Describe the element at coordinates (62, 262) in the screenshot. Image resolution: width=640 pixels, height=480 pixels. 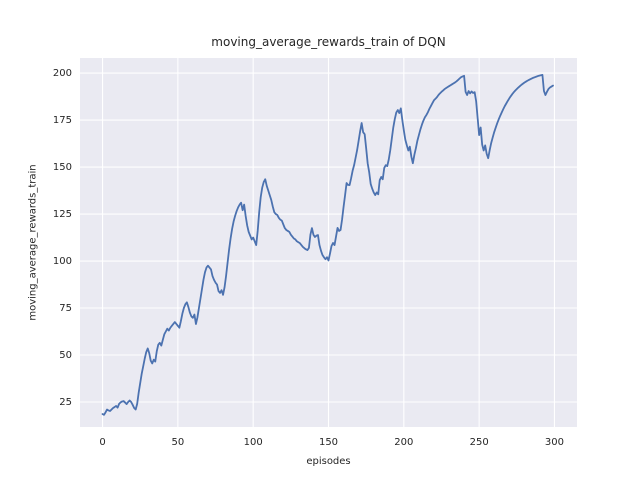
I see `y-tick-label: 100` at that location.